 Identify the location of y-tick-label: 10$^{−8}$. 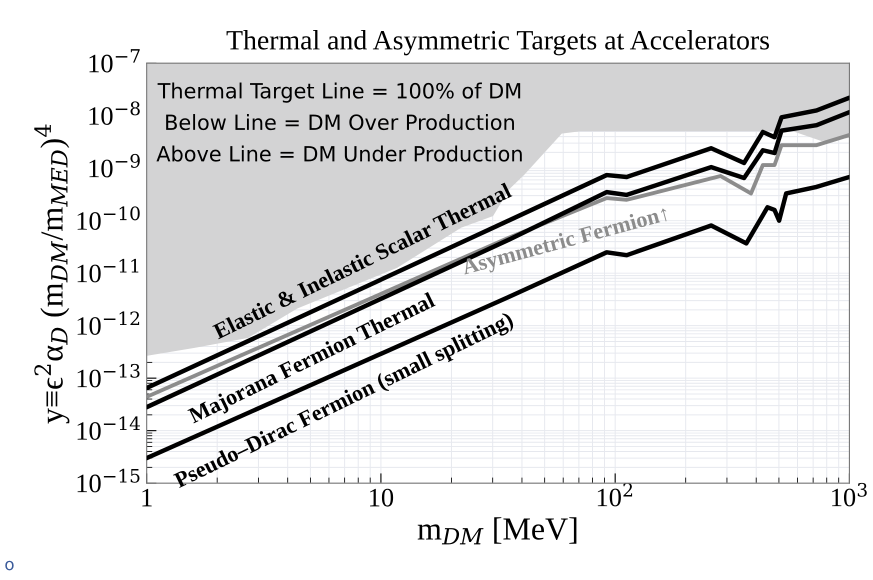
(115, 113).